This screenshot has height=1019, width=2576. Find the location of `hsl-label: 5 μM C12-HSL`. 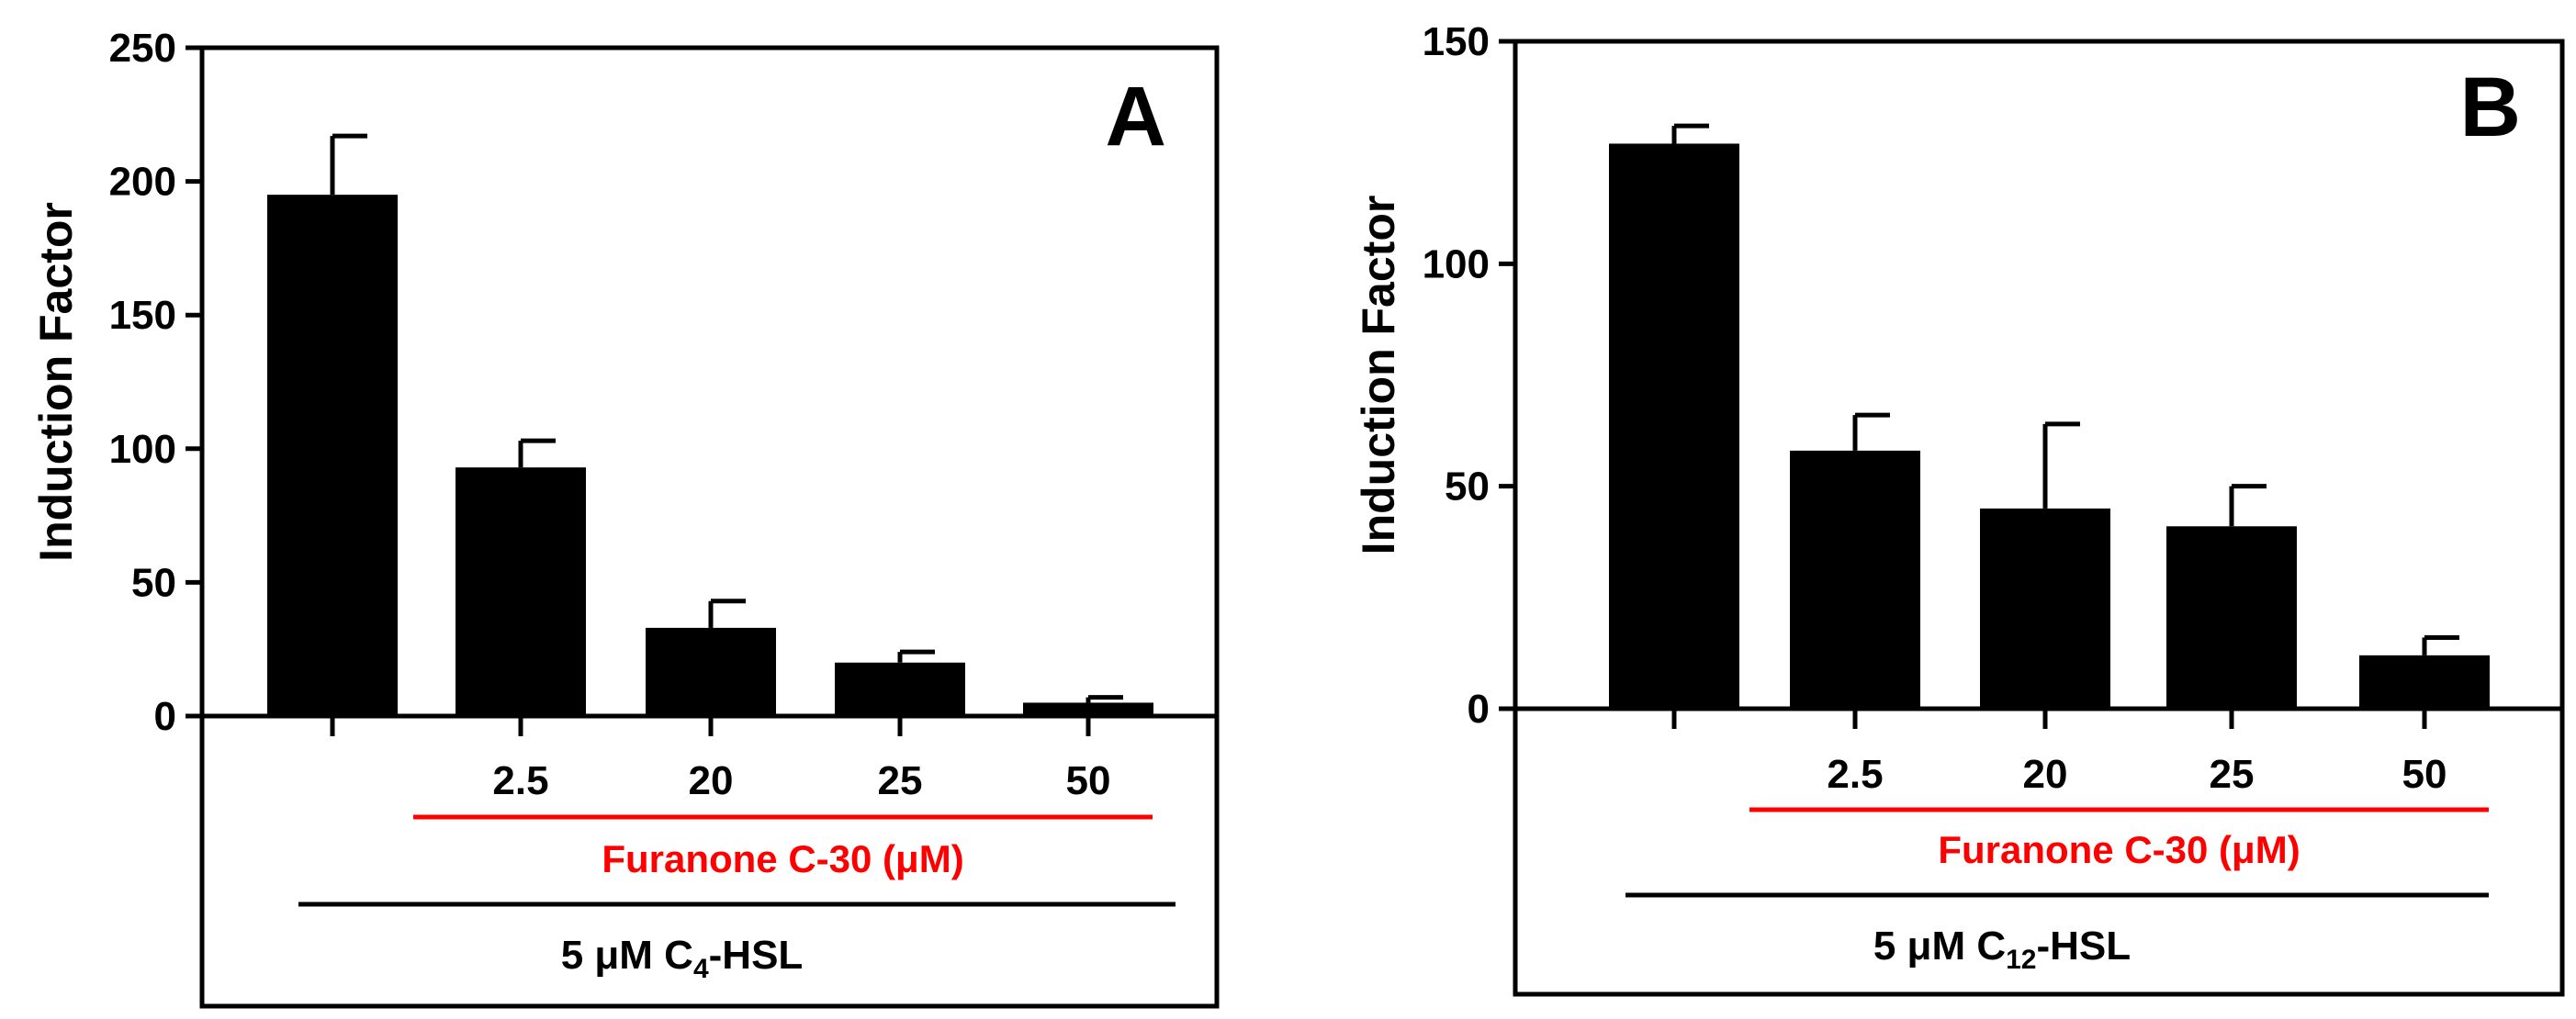

hsl-label: 5 μM C12-HSL is located at coordinates (2002, 949).